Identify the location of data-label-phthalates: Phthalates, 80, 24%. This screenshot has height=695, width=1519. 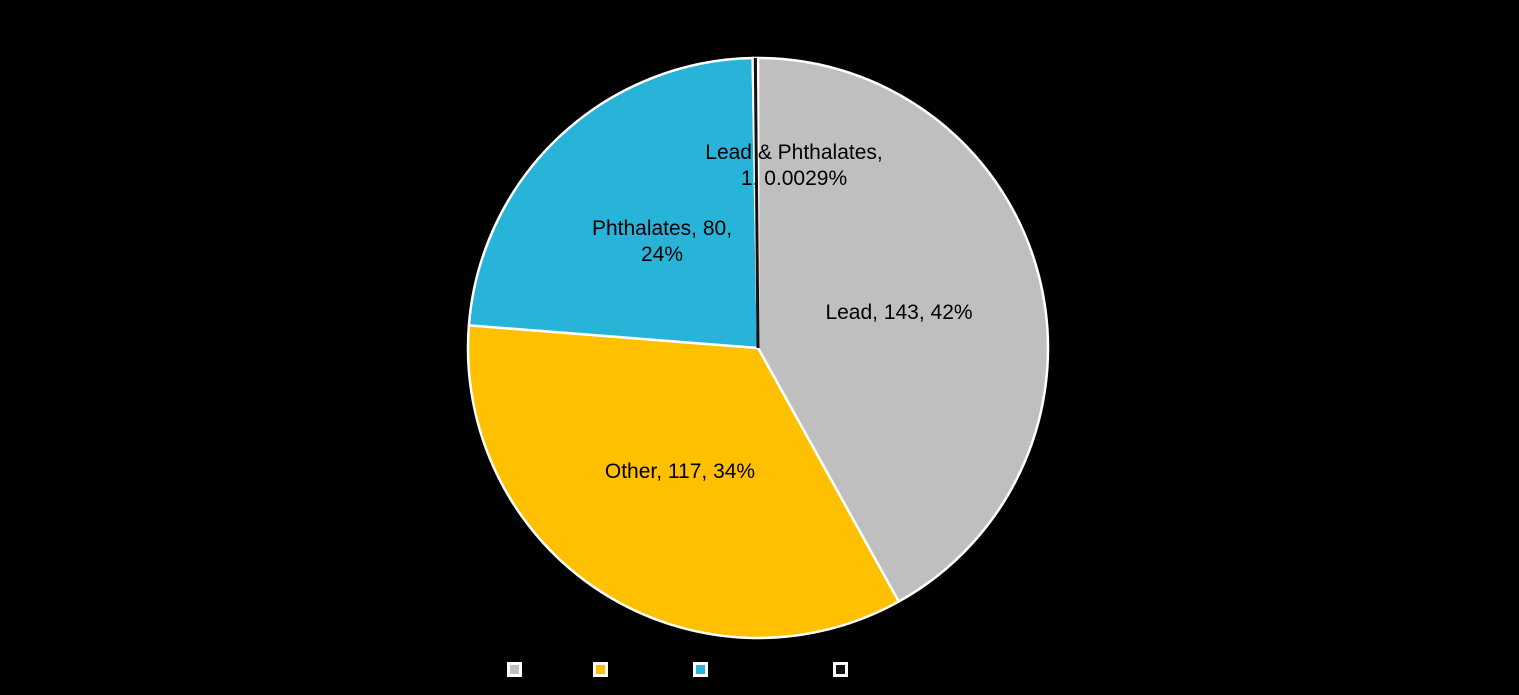
(662, 241).